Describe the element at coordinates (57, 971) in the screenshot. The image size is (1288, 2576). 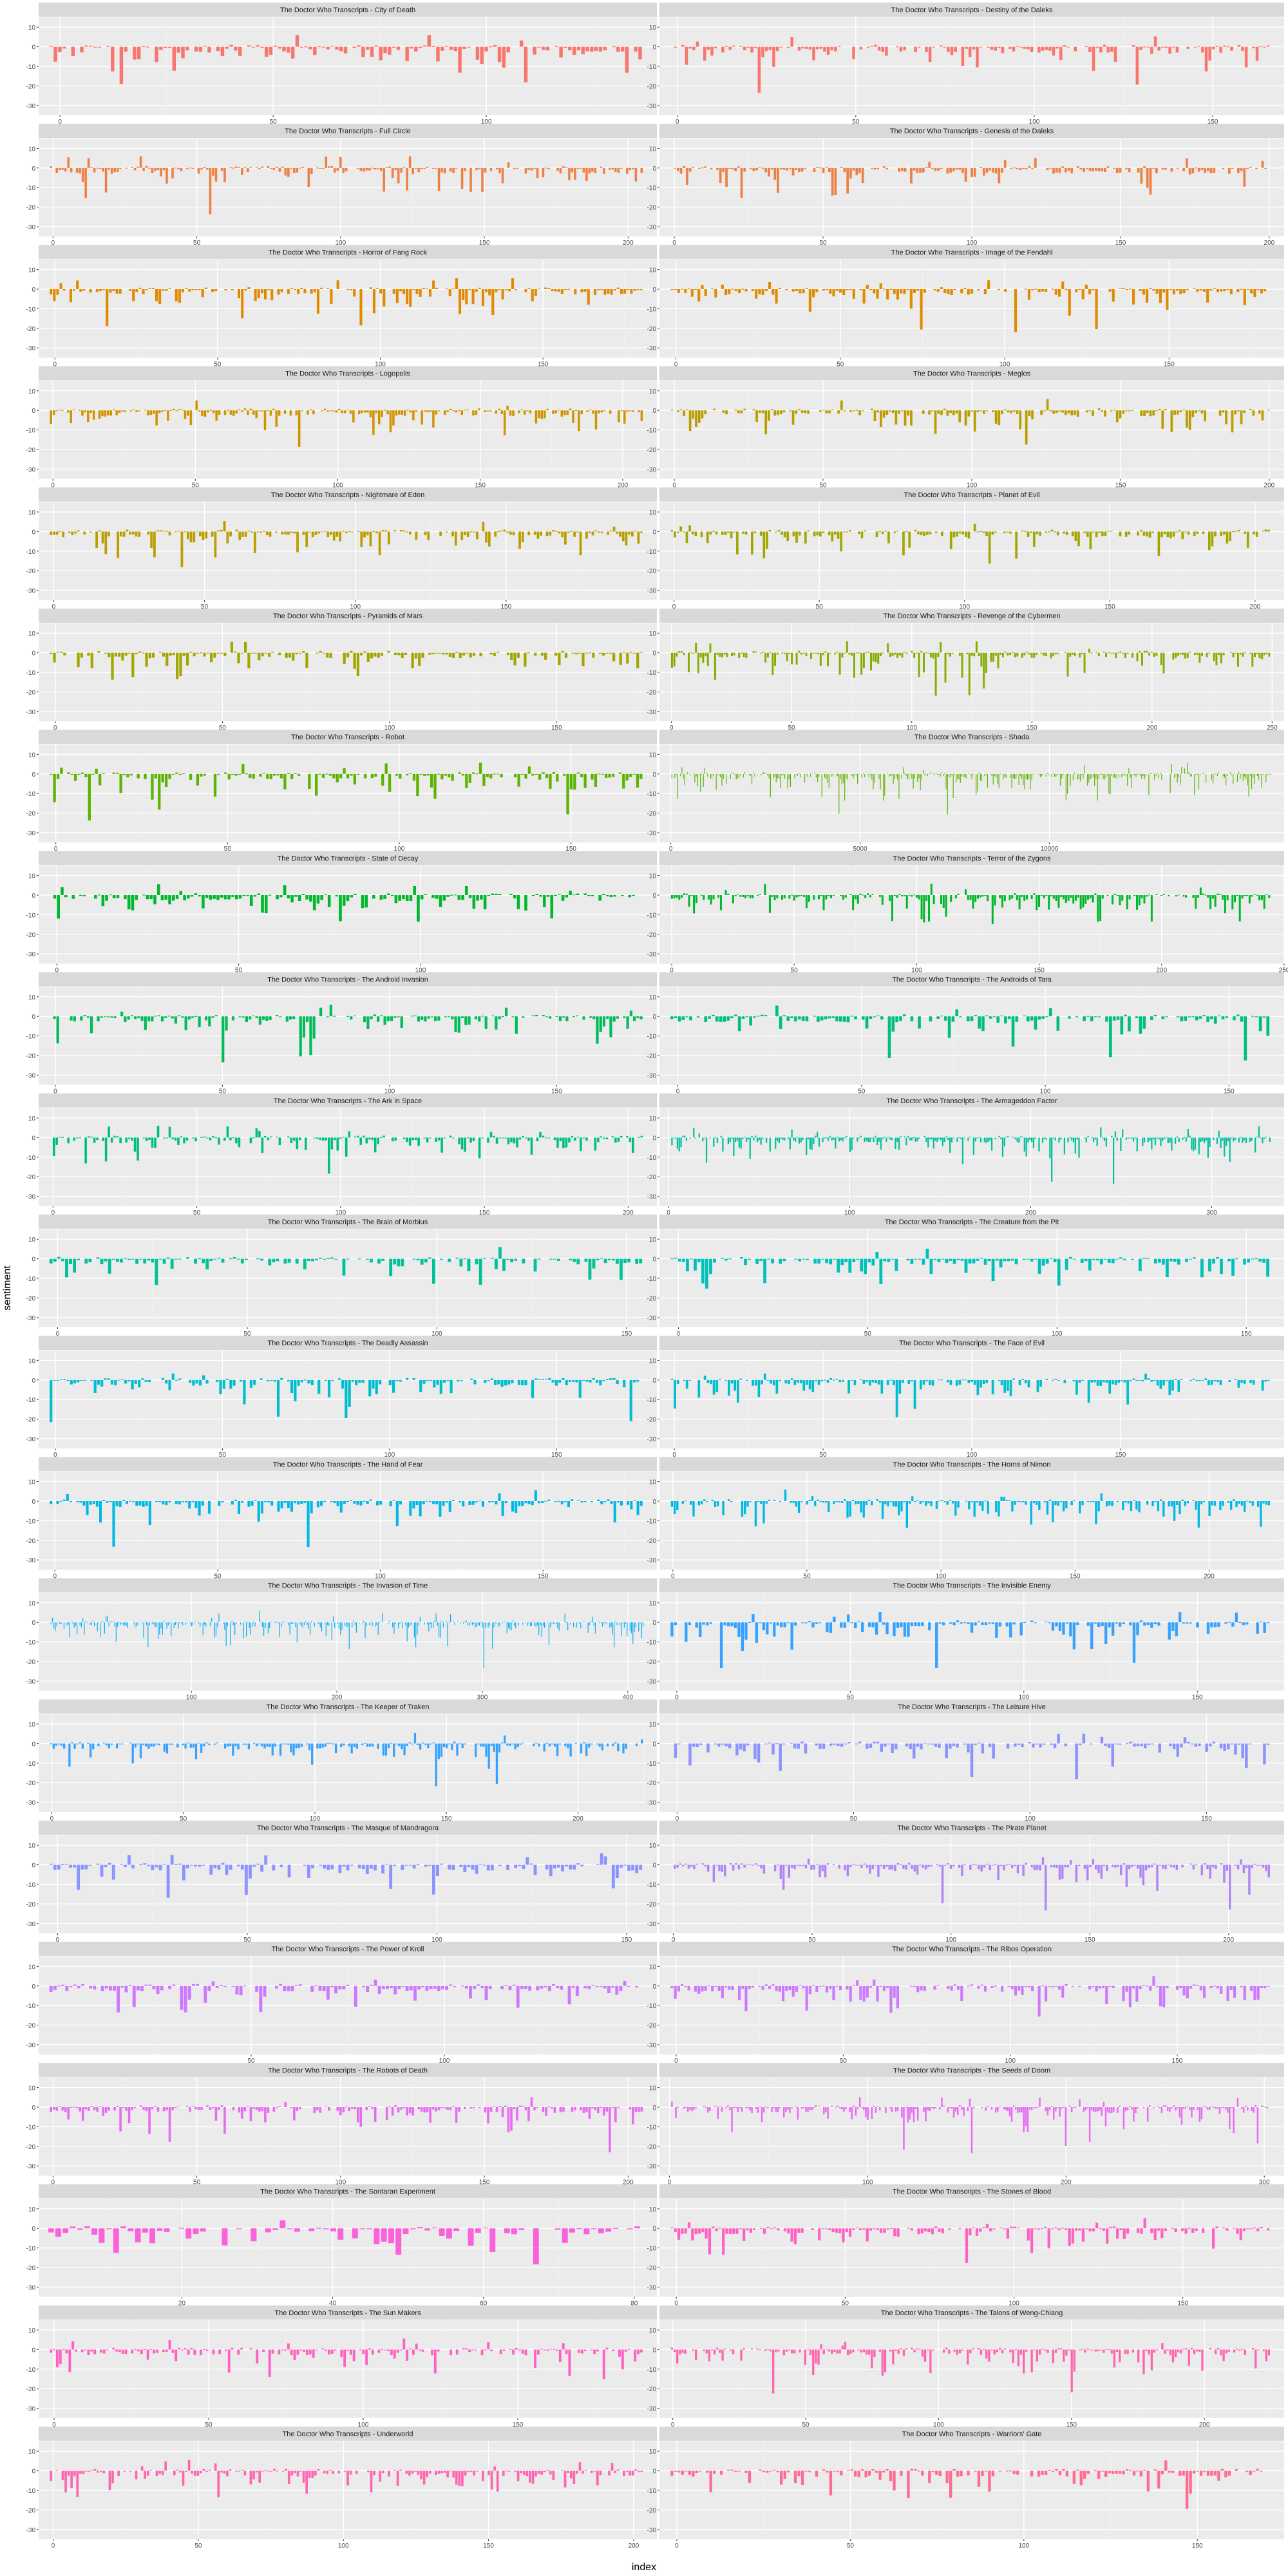
I see `x-tick-label: 0` at that location.